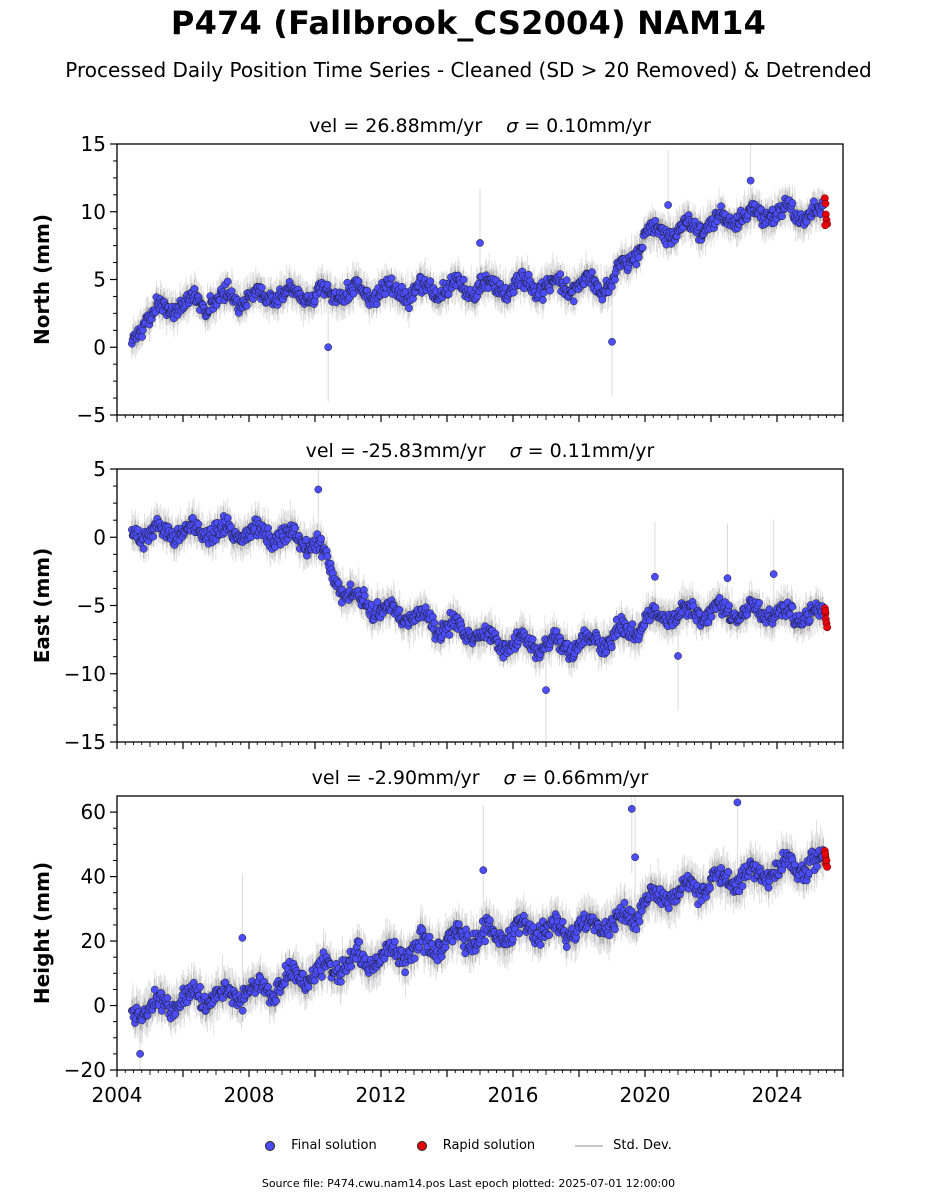  I want to click on y-tick-label: 0, so click(99, 347).